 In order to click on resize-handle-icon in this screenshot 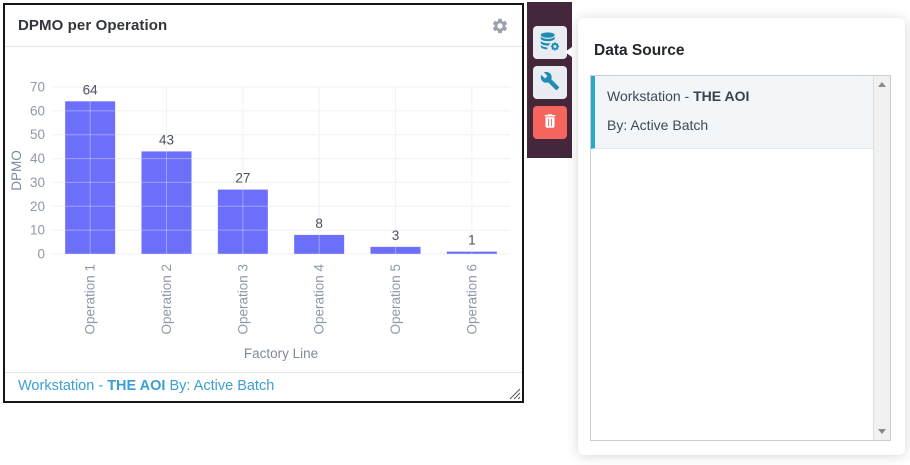, I will do `click(514, 393)`.